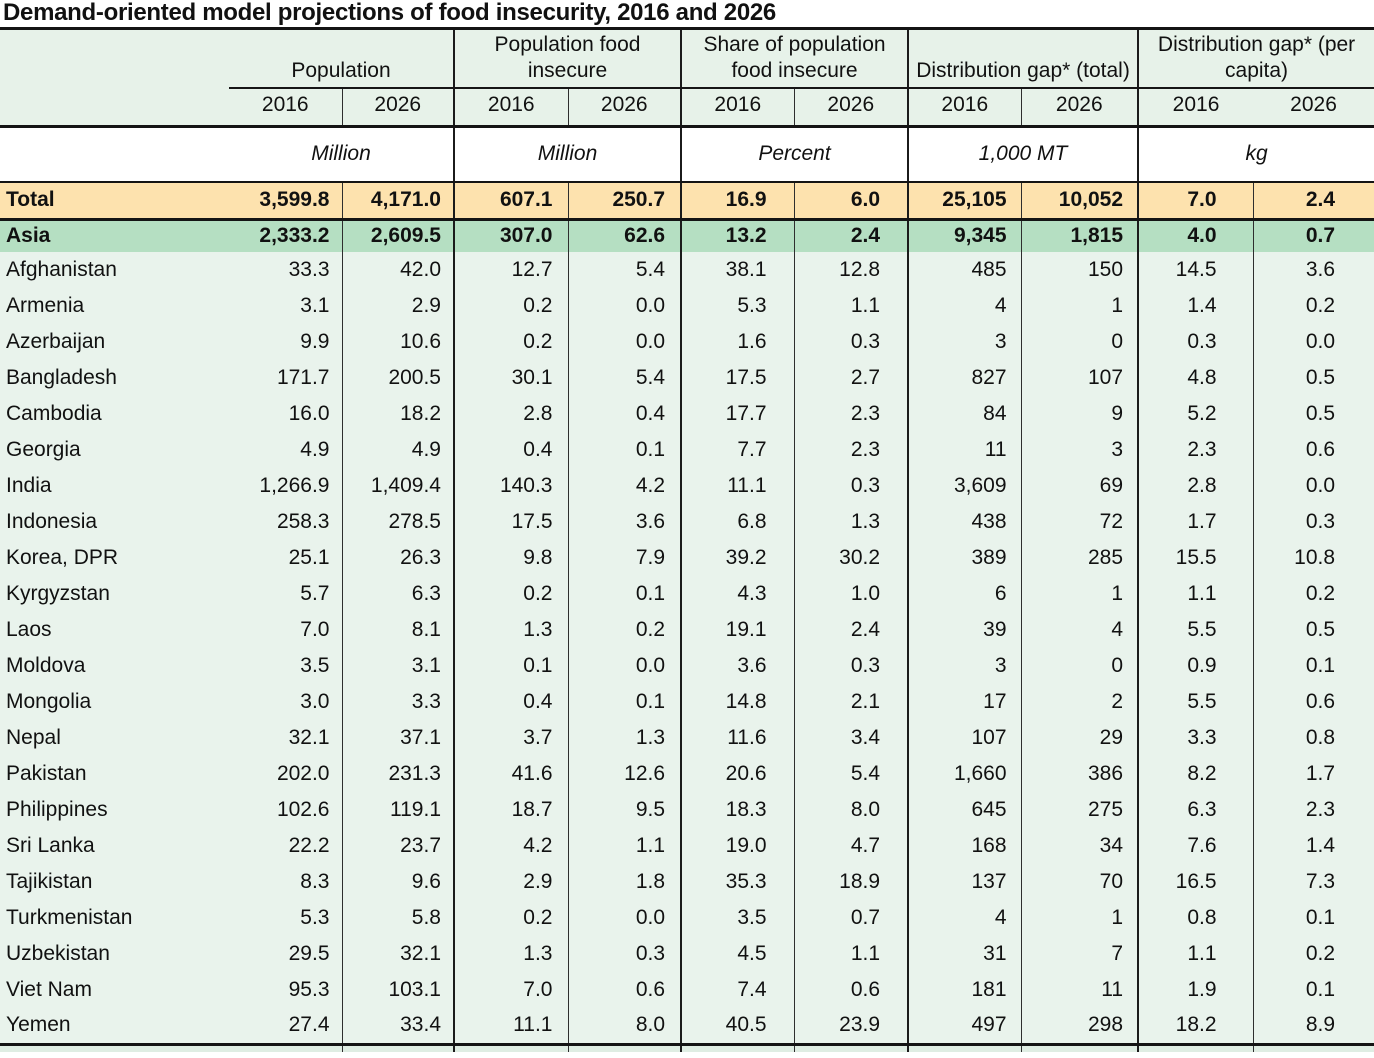 The image size is (1374, 1058). What do you see at coordinates (286, 486) in the screenshot?
I see `value-cell: 1,266.9` at bounding box center [286, 486].